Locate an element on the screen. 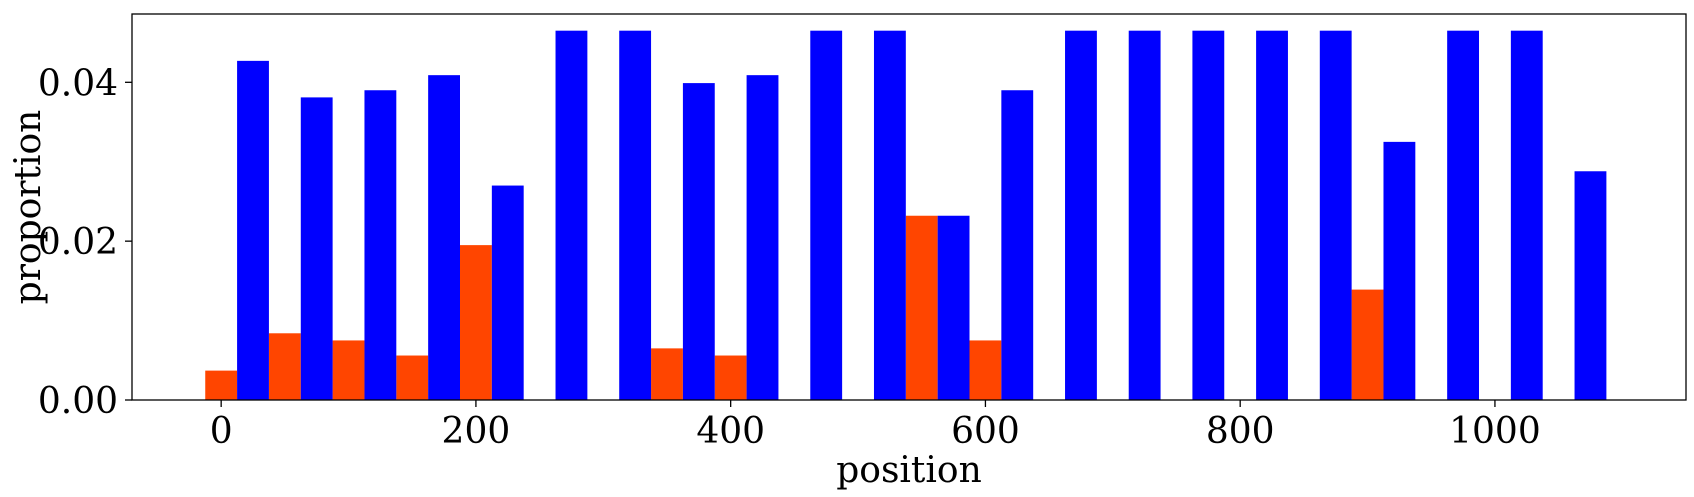  x-tick-label-5: 1000 is located at coordinates (1495, 431).